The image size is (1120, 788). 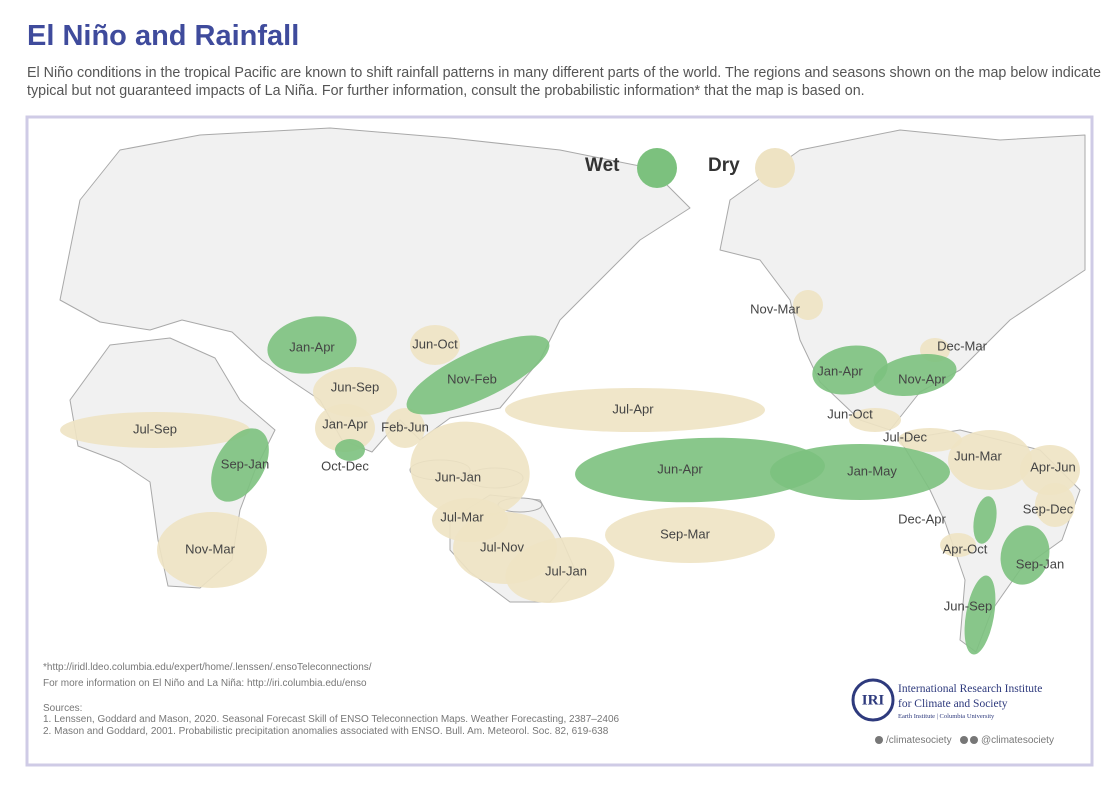 I want to click on logo-name: for Climate and Society, so click(x=953, y=704).